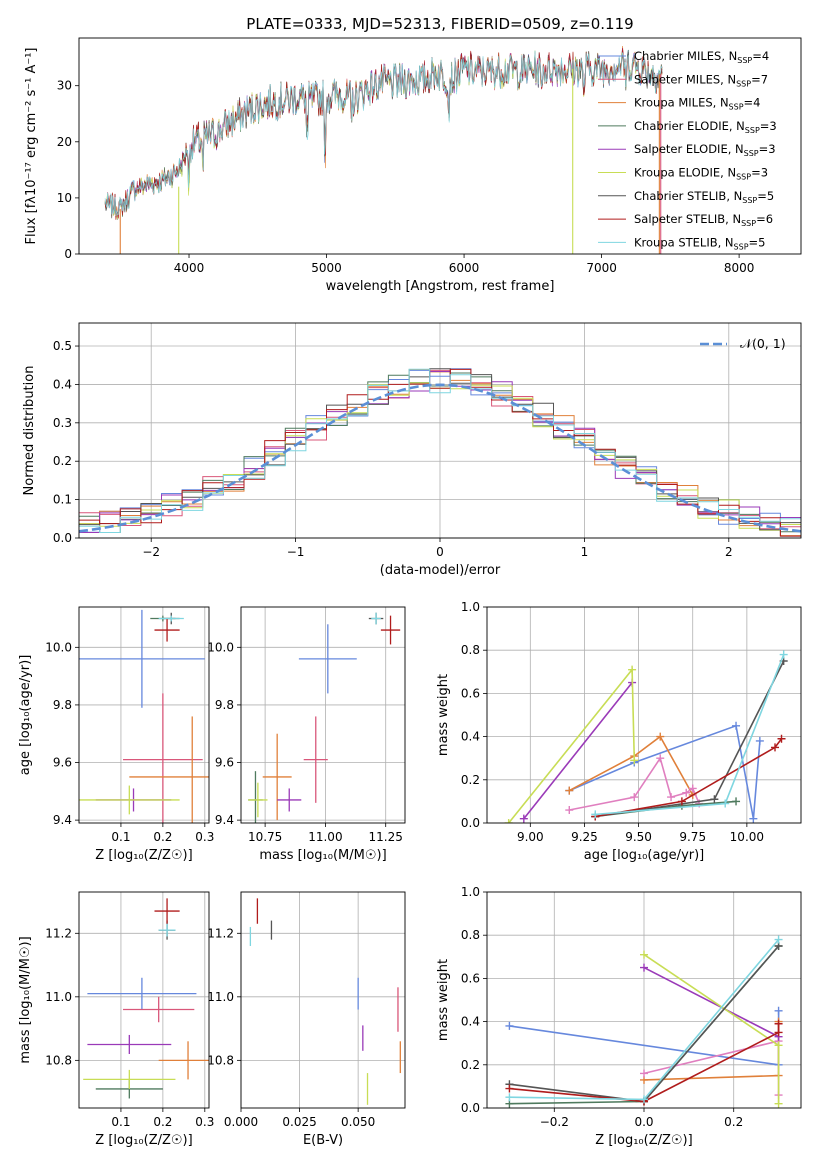 The image size is (819, 1170). I want to click on y-tick-label: 0, so click(68, 254).